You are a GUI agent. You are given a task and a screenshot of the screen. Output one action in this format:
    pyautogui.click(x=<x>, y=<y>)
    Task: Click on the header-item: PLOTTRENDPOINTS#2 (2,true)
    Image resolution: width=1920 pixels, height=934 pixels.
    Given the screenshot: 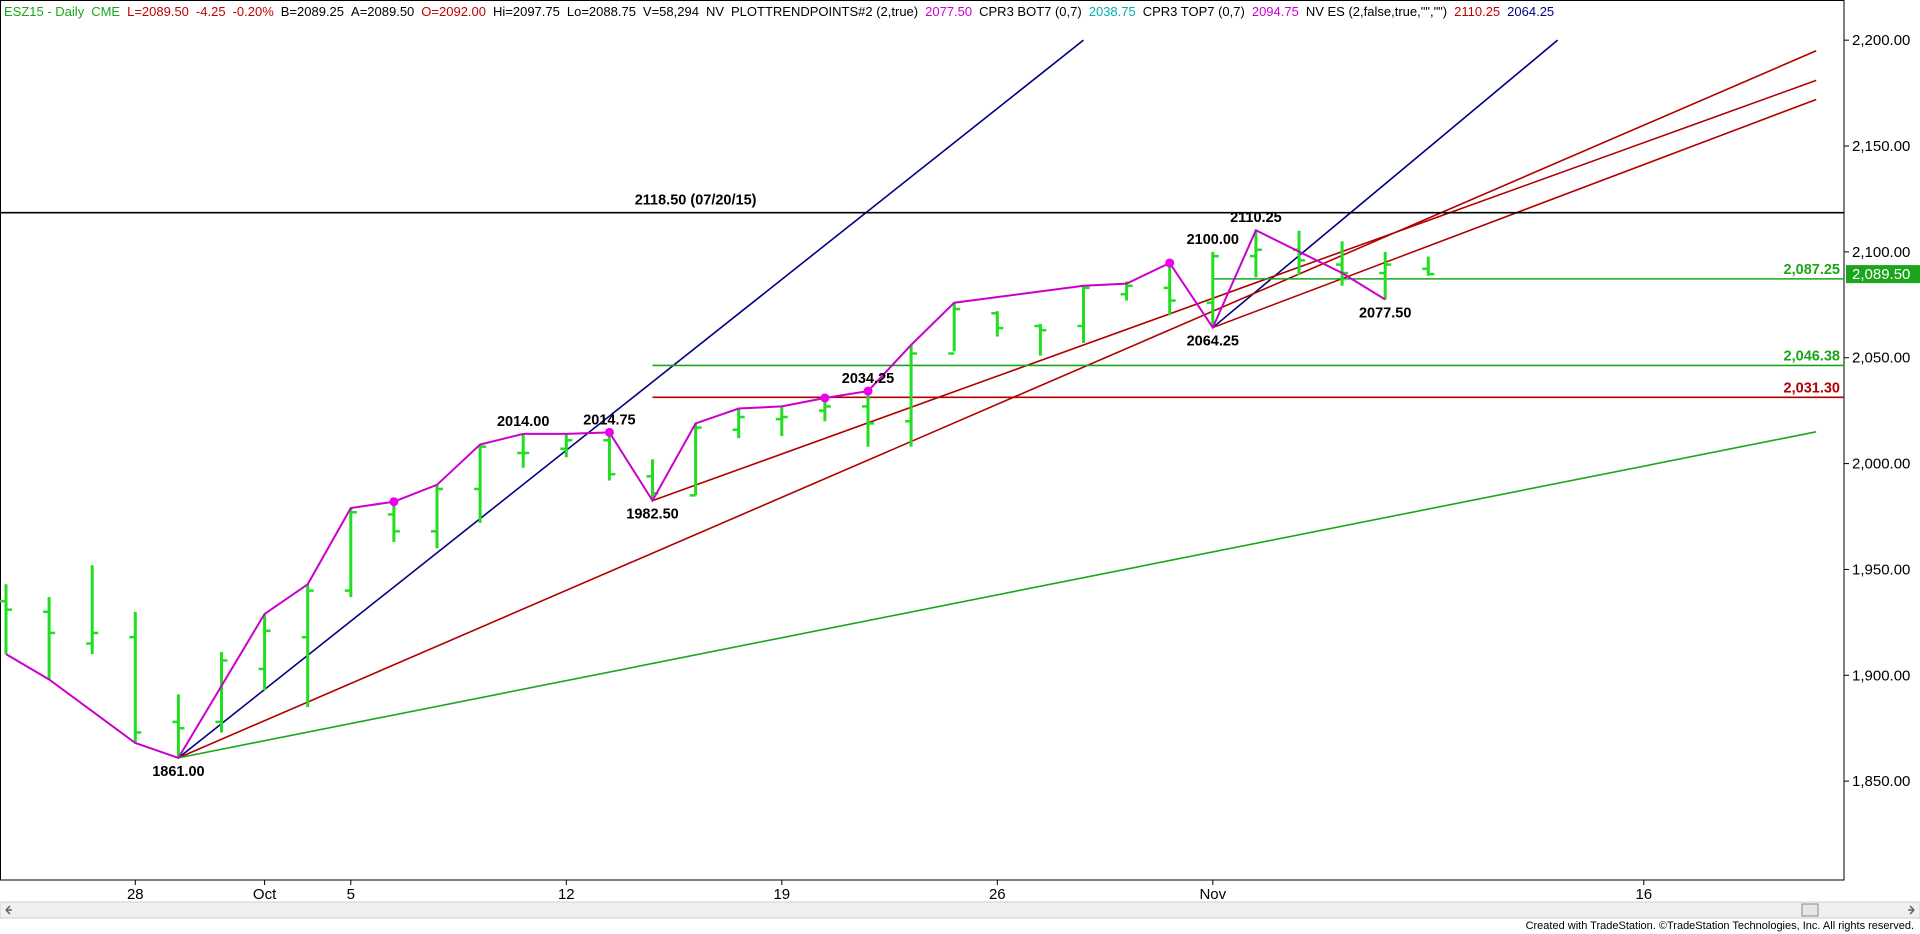 What is the action you would take?
    pyautogui.click(x=824, y=11)
    